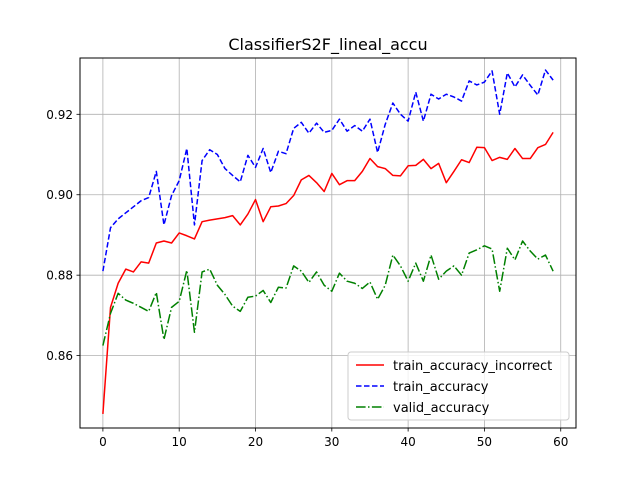 This screenshot has height=480, width=640. Describe the element at coordinates (441, 408) in the screenshot. I see `legend-label-valid-accuracy: valid_accuracy` at that location.